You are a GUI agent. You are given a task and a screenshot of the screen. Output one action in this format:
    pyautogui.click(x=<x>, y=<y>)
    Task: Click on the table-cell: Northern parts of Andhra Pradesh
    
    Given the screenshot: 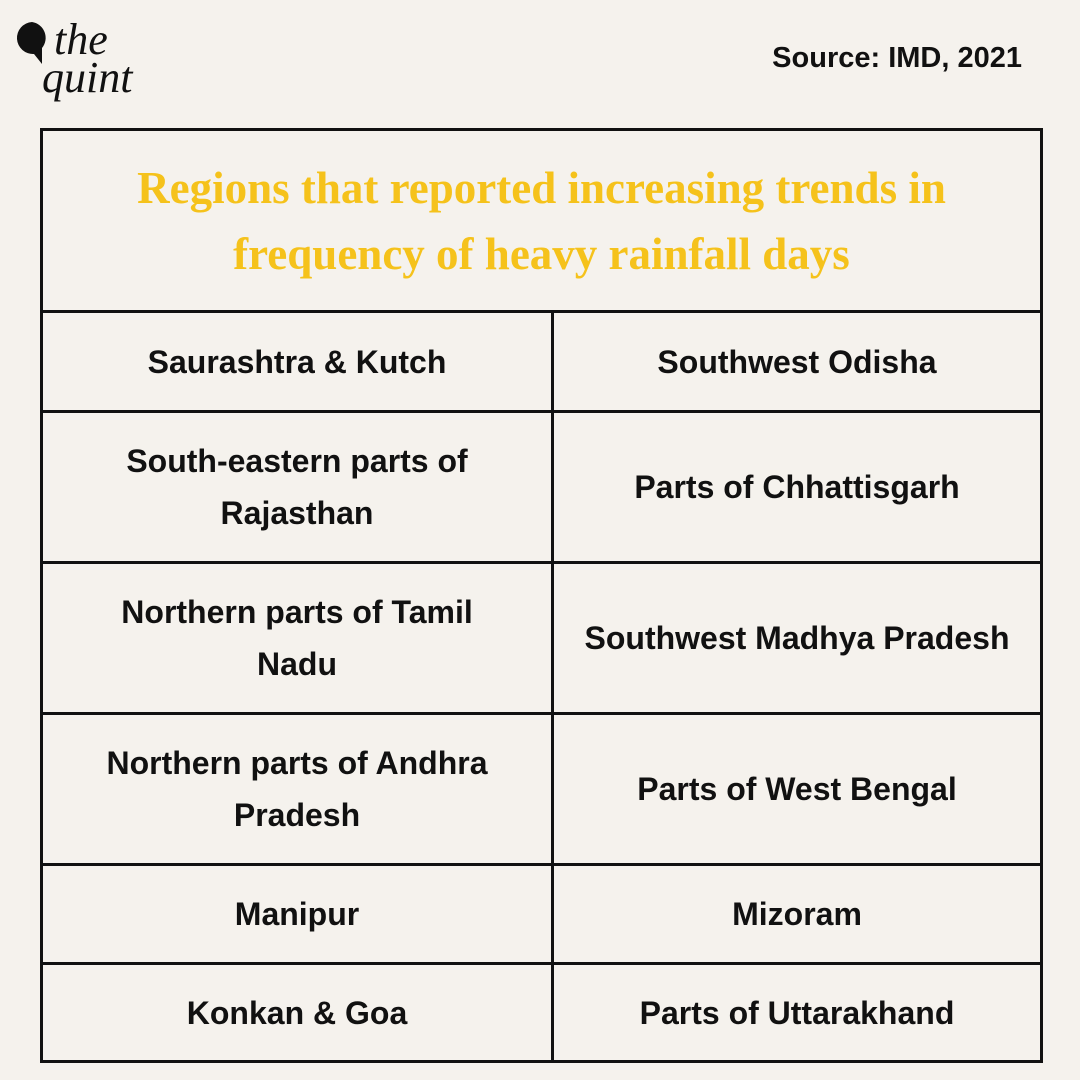 What is the action you would take?
    pyautogui.click(x=297, y=789)
    